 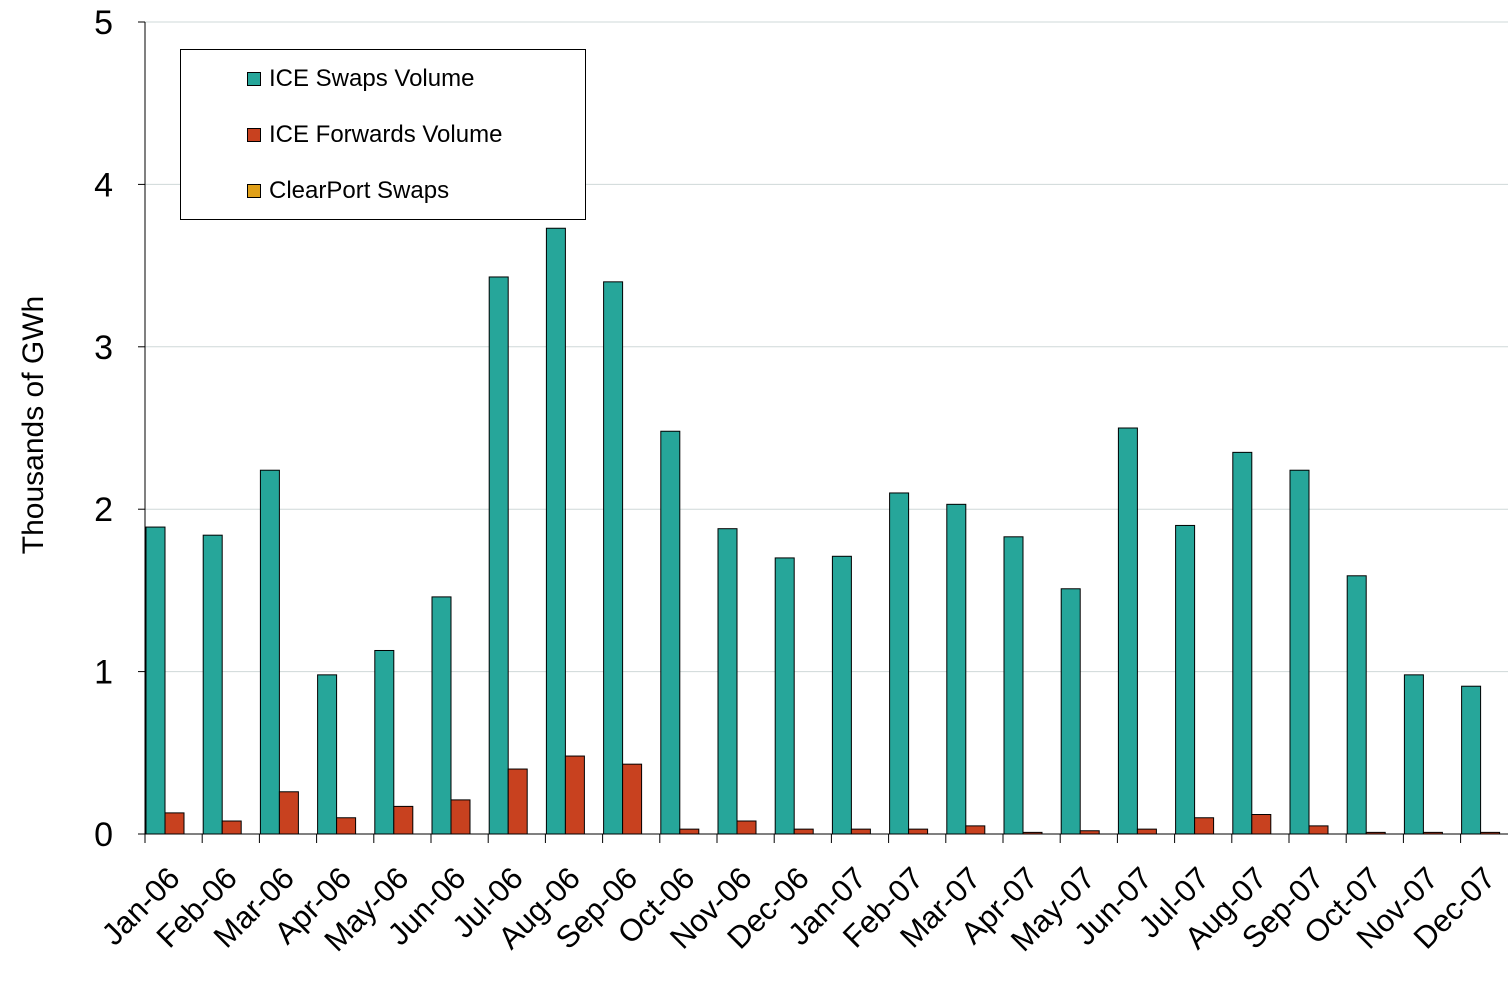 What do you see at coordinates (386, 134) in the screenshot?
I see `legend-label: ICE Forwards Volume` at bounding box center [386, 134].